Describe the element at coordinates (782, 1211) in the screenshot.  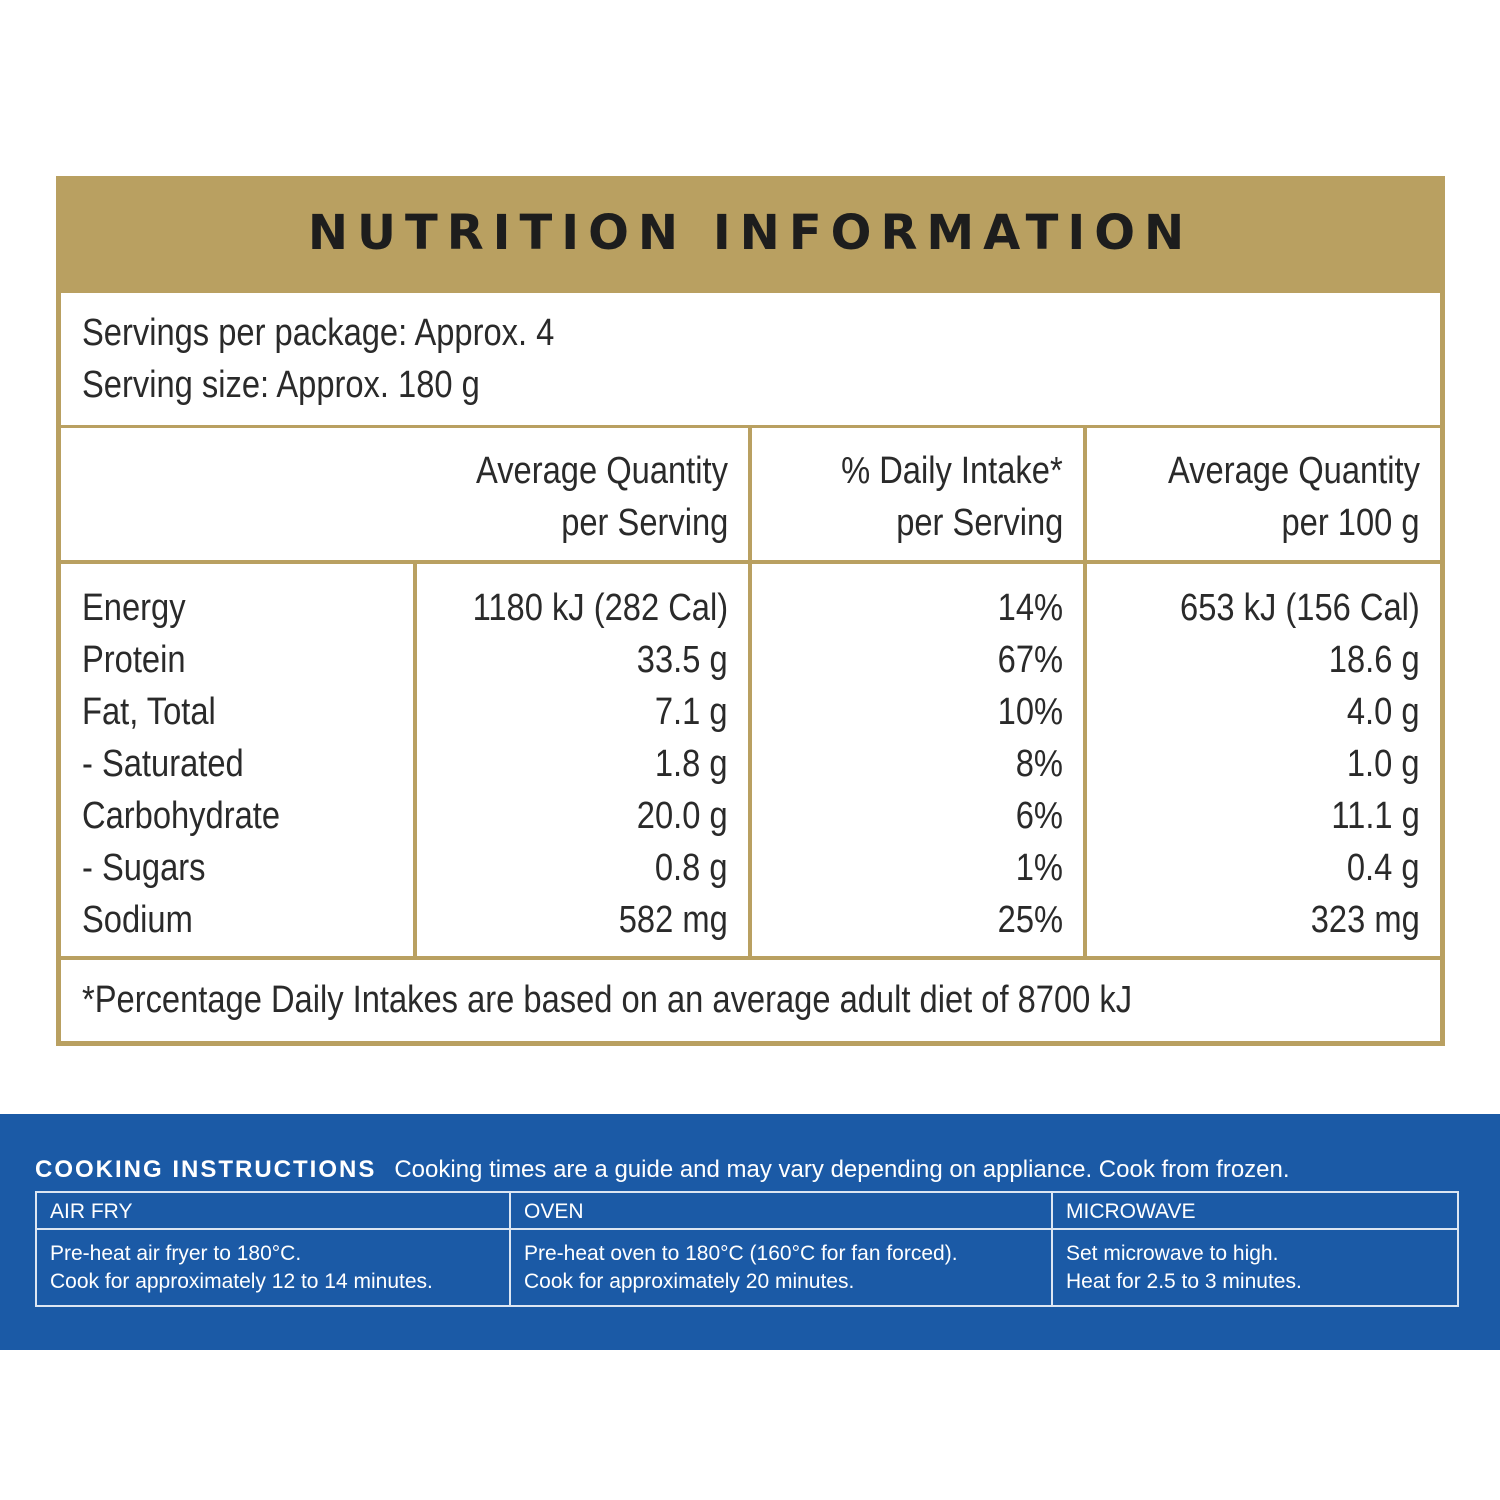
I see `method-name-oven: OVEN` at that location.